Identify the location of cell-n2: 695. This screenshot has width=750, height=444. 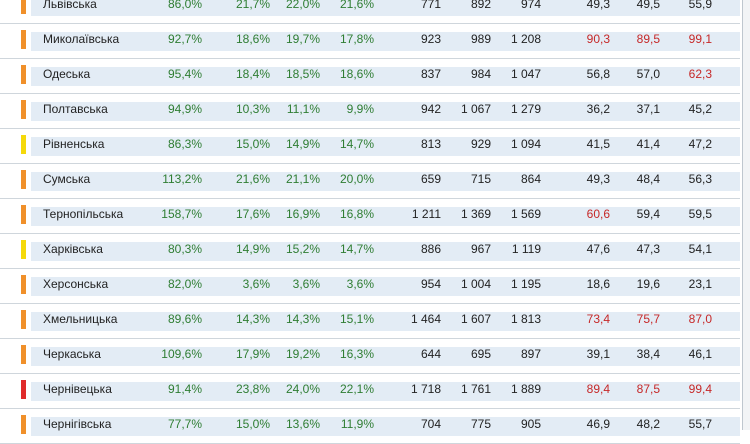
(480, 354).